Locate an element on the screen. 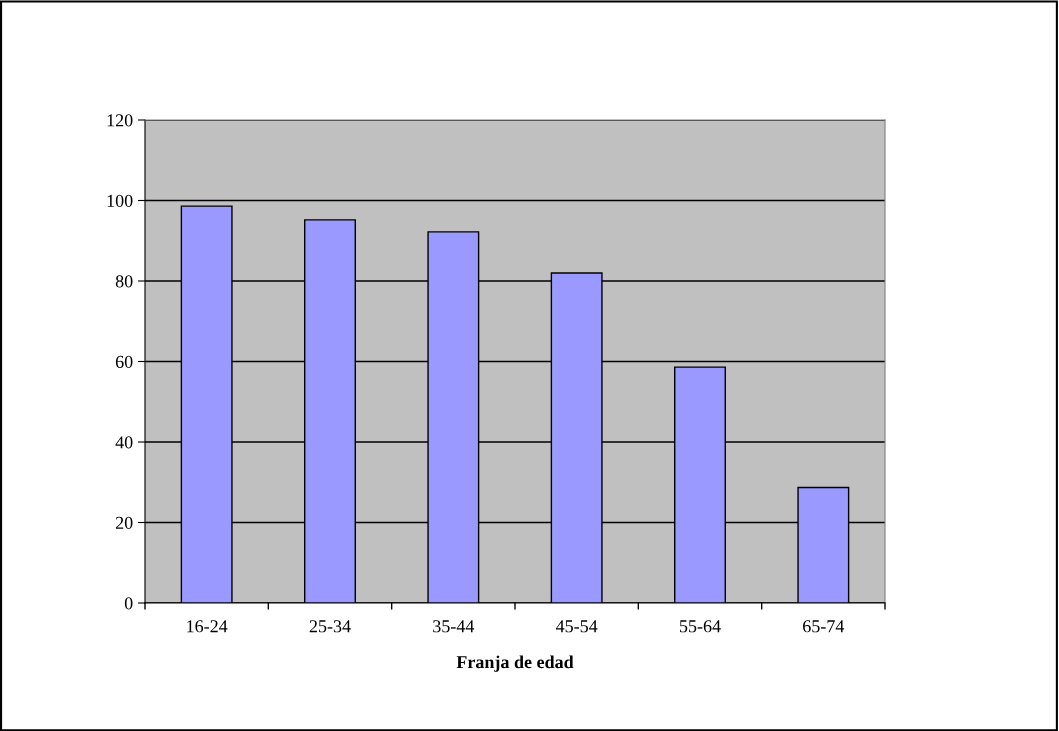 This screenshot has height=731, width=1059. y-tick-label: 0 is located at coordinates (128, 603).